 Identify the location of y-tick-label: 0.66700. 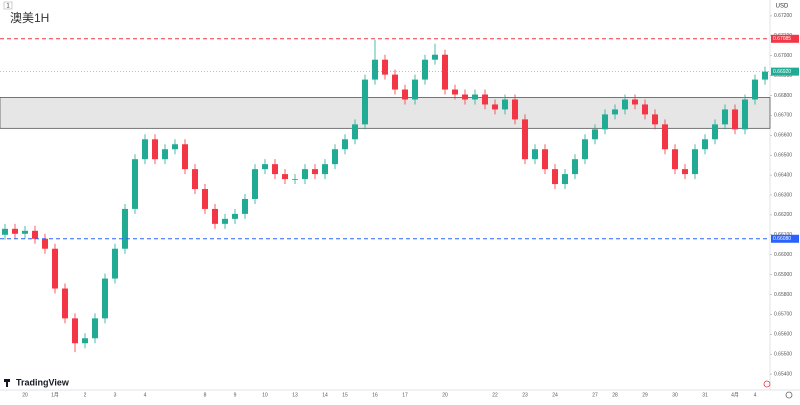
(783, 116).